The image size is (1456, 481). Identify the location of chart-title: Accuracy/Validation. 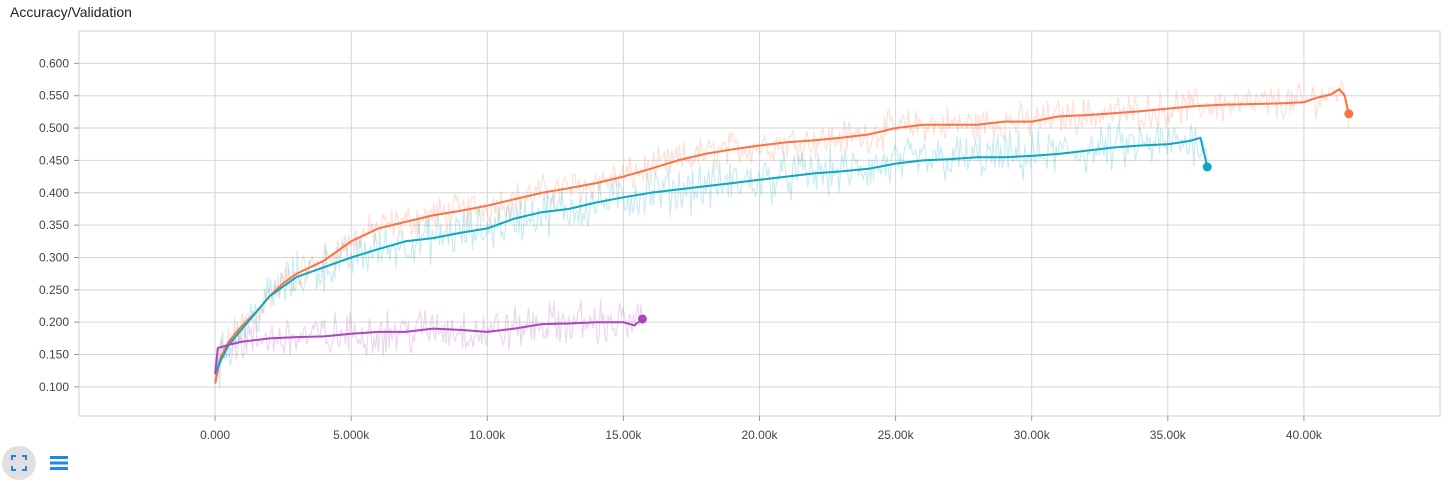
(71, 12).